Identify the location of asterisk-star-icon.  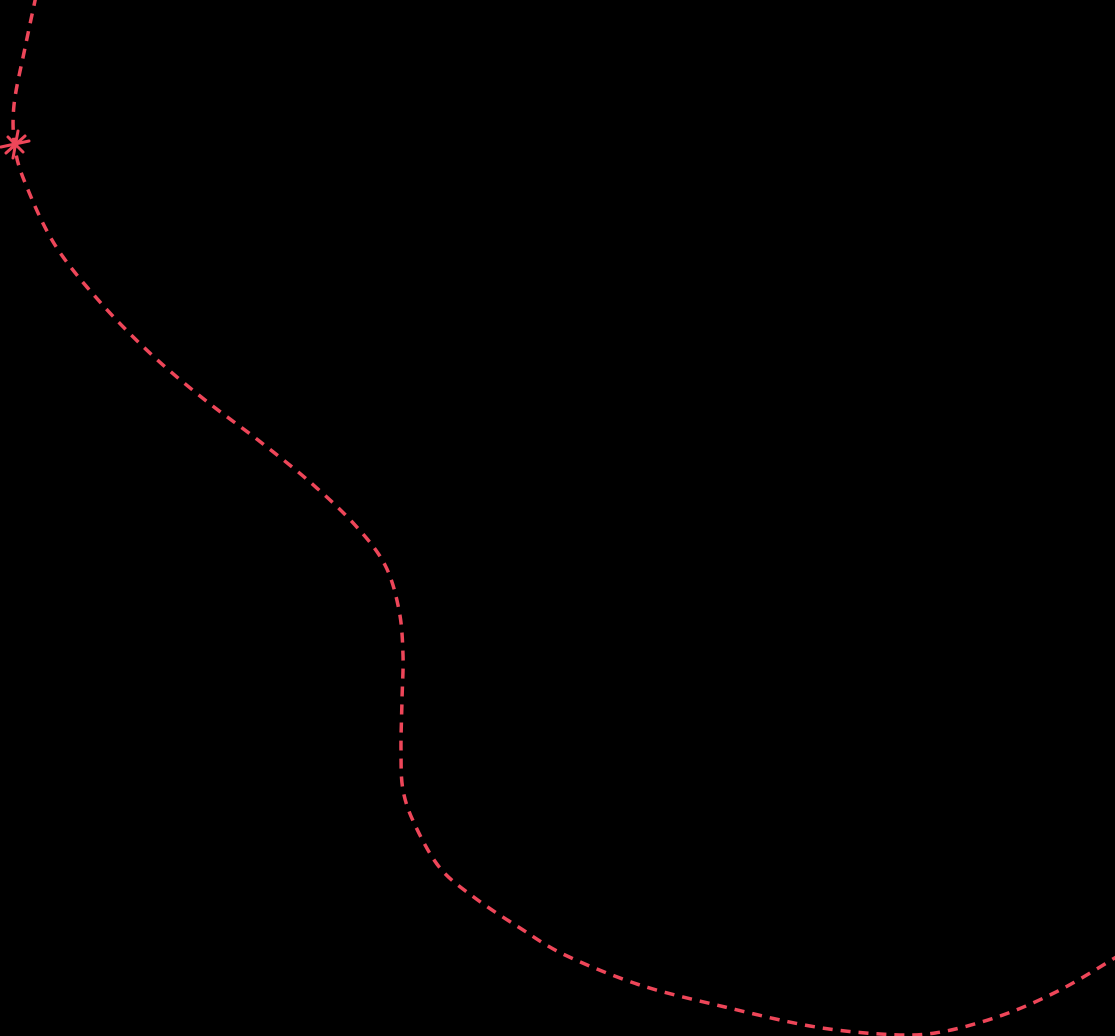
(15, 144).